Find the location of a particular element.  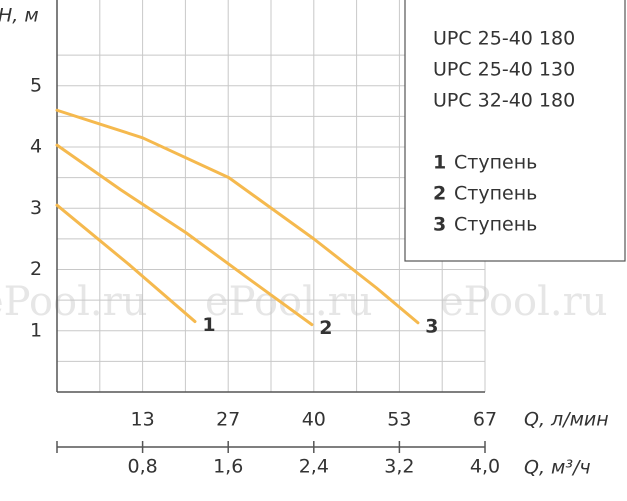

curve-label: 2 is located at coordinates (325, 328).